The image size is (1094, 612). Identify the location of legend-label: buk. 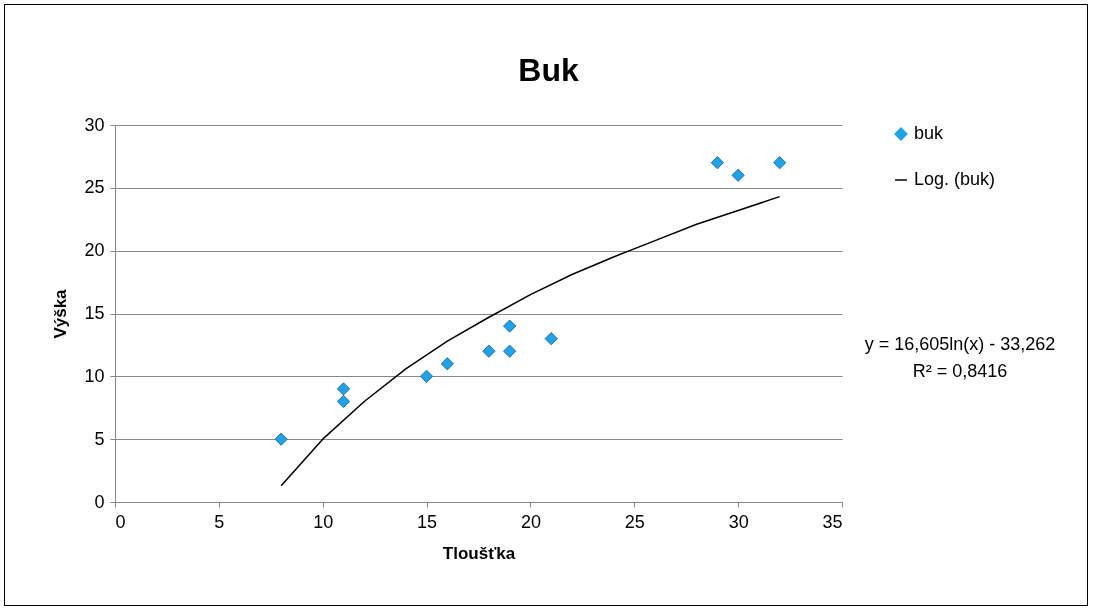
(929, 133).